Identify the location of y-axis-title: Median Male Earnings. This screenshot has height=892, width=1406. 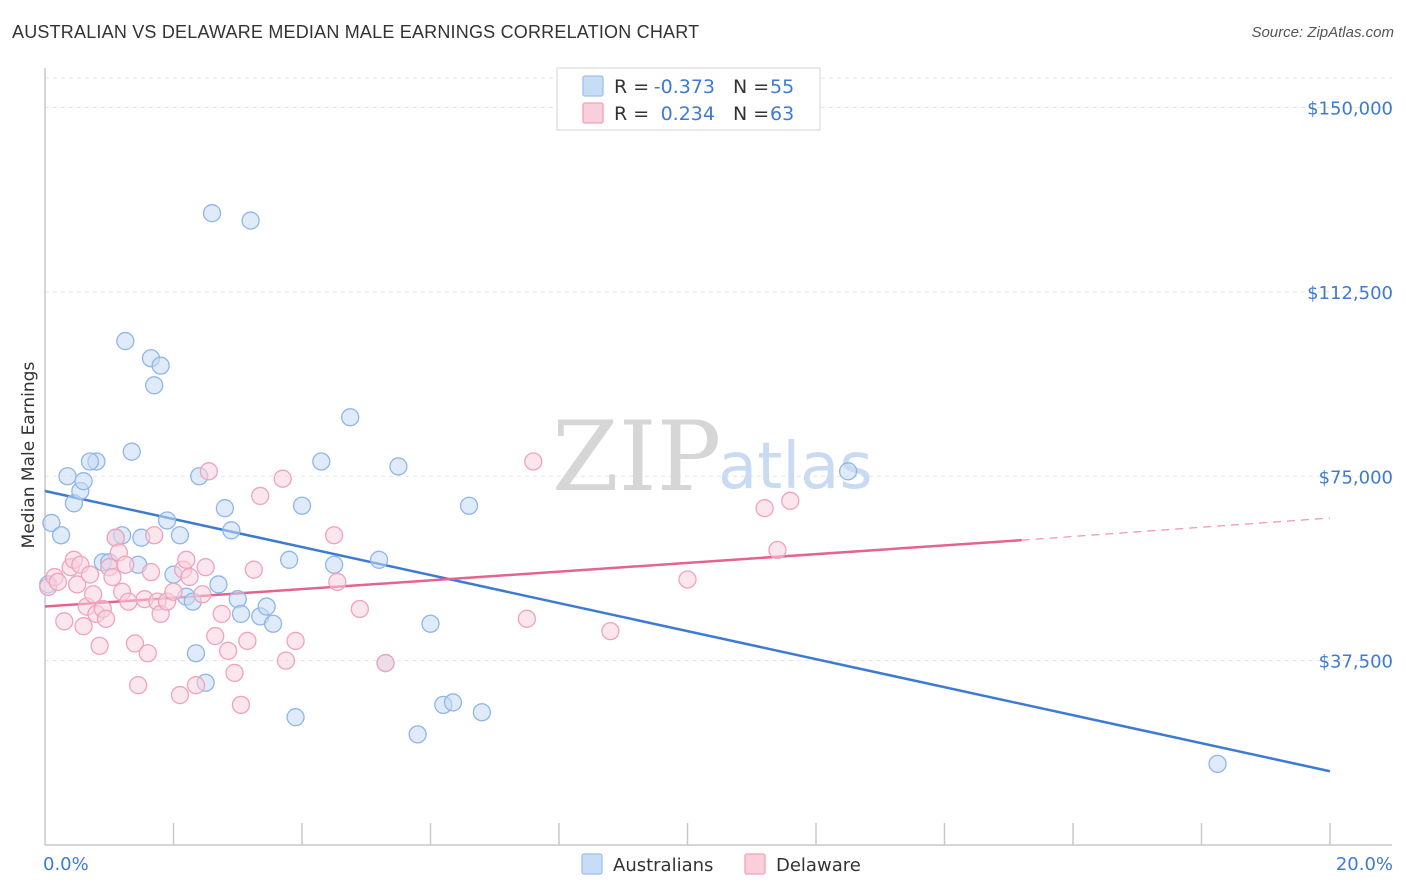
(29, 455).